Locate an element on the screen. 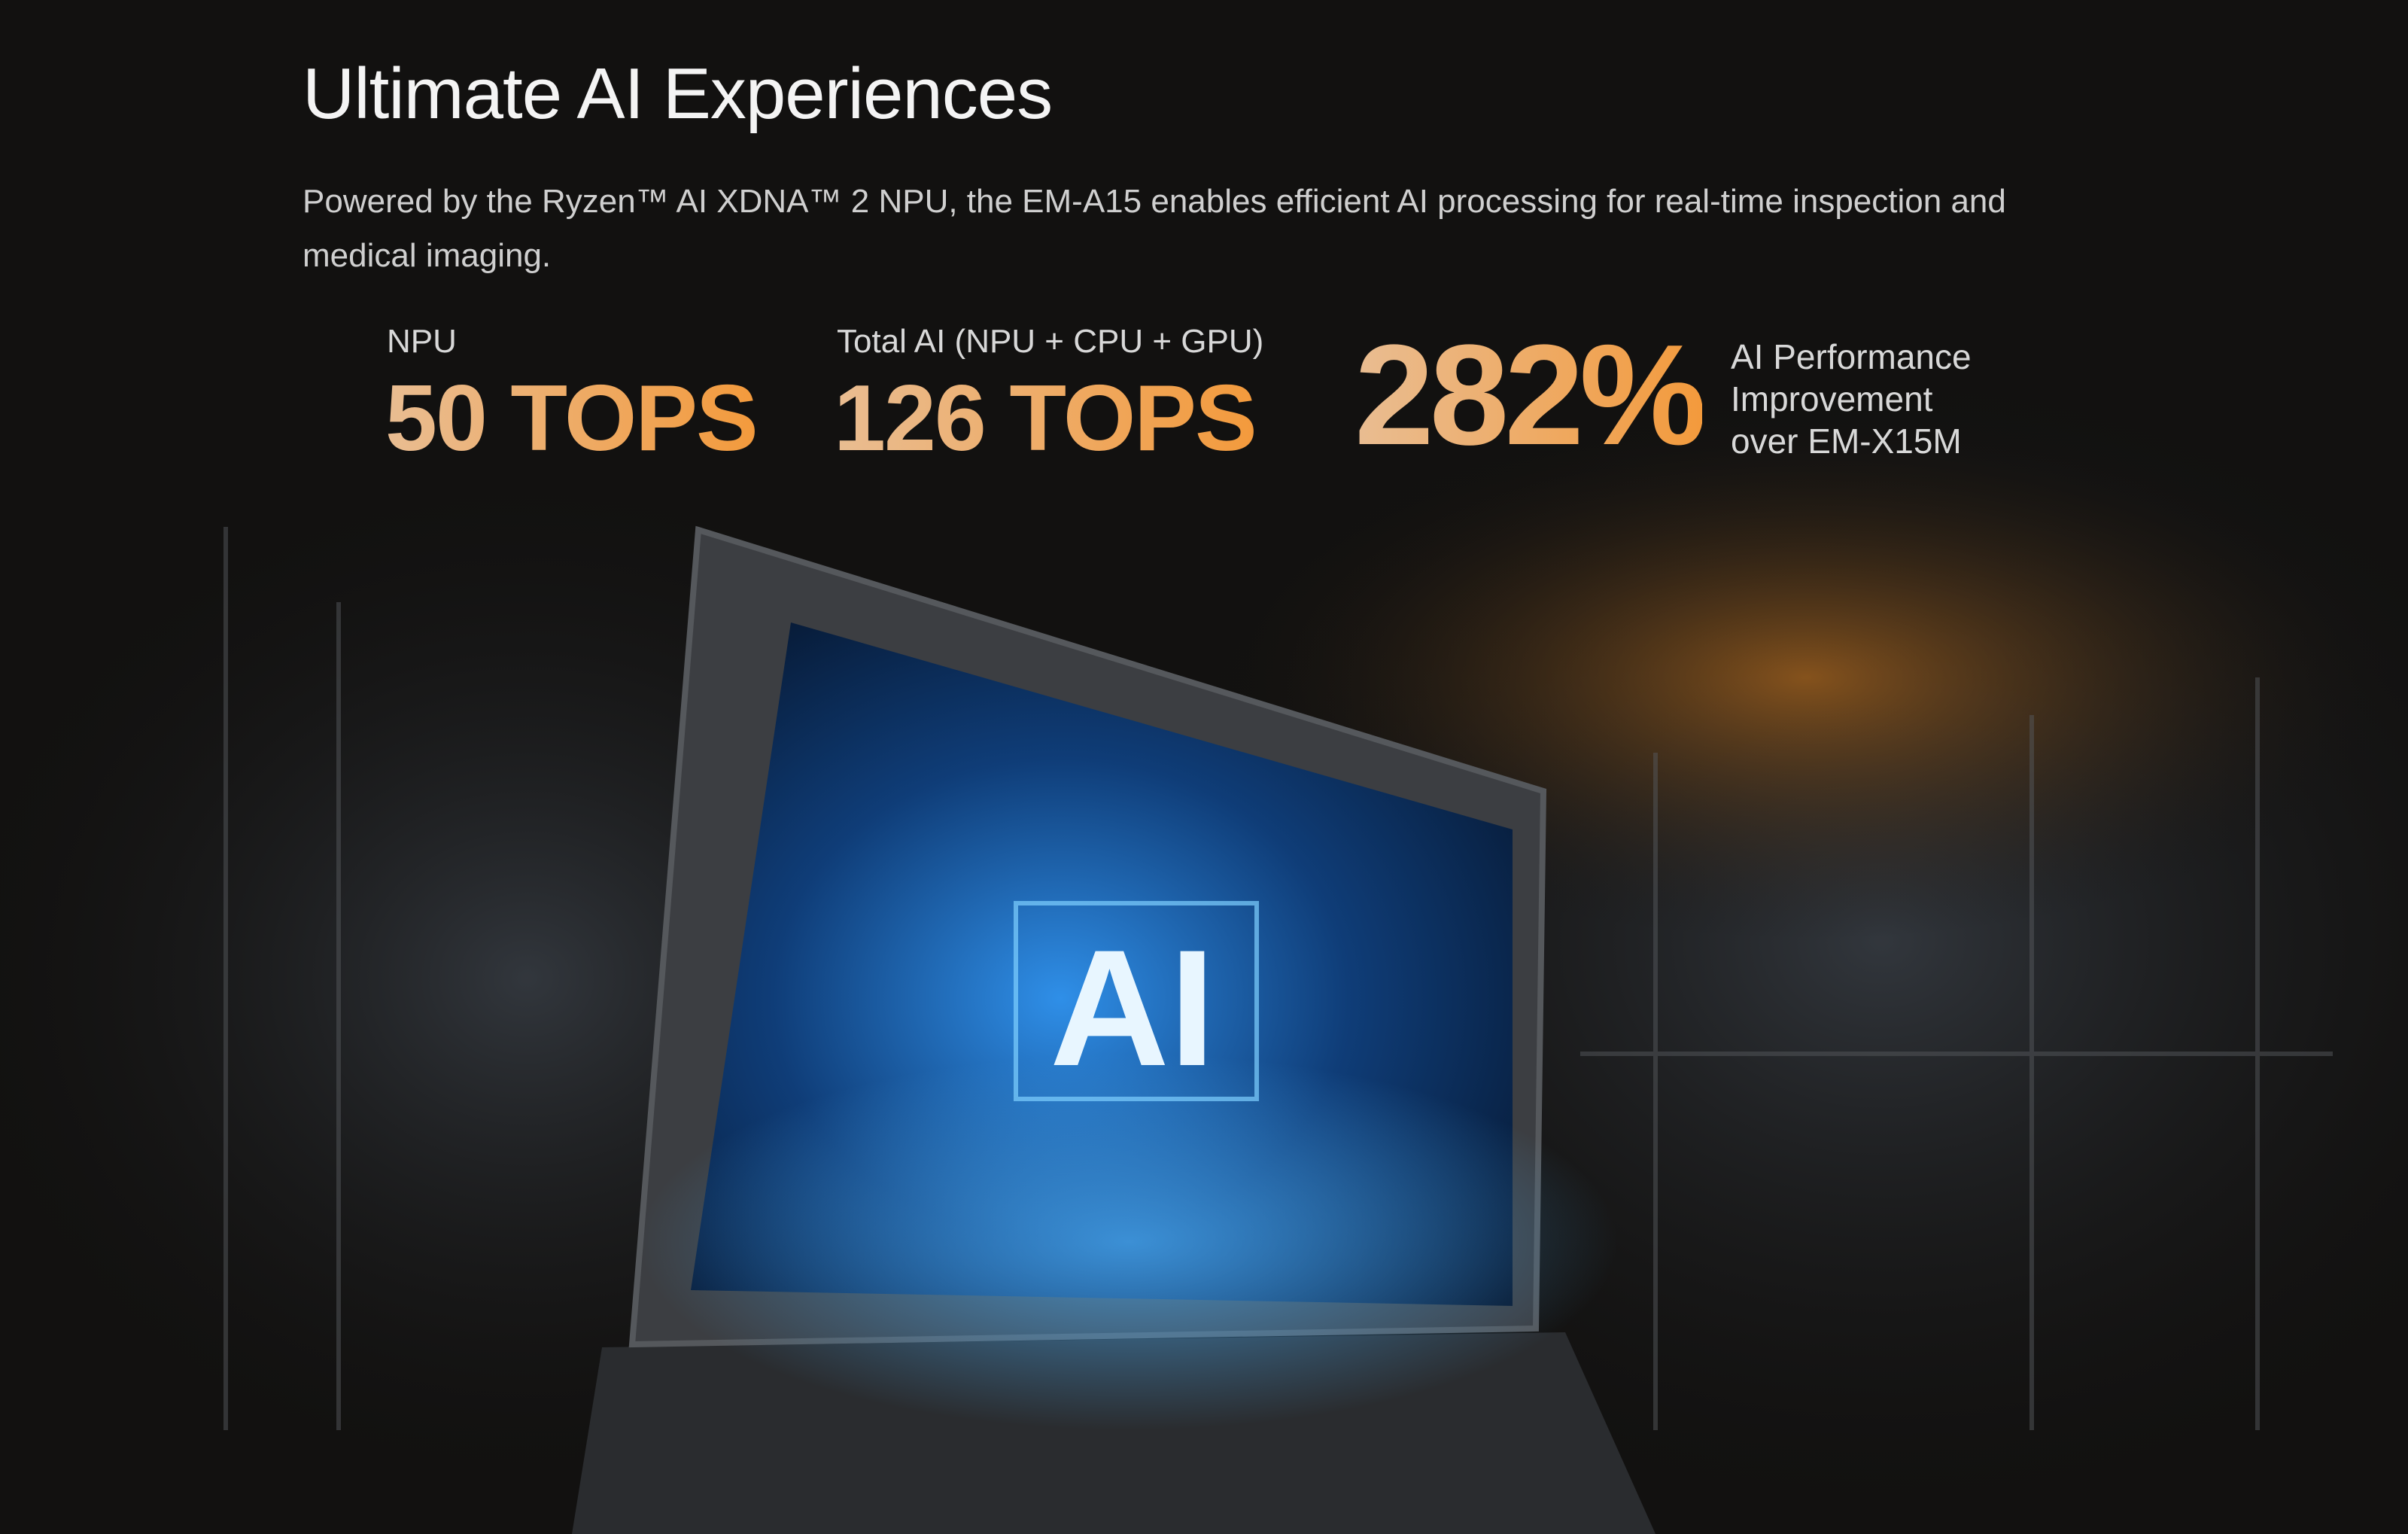 The width and height of the screenshot is (2408, 1534). stat-total-value: 126 TOPS is located at coordinates (1045, 418).